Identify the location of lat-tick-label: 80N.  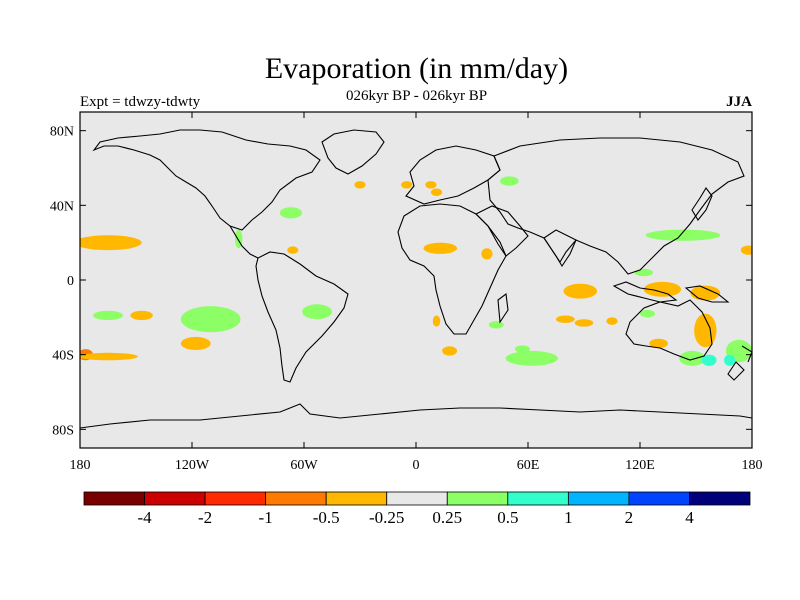
(62, 132).